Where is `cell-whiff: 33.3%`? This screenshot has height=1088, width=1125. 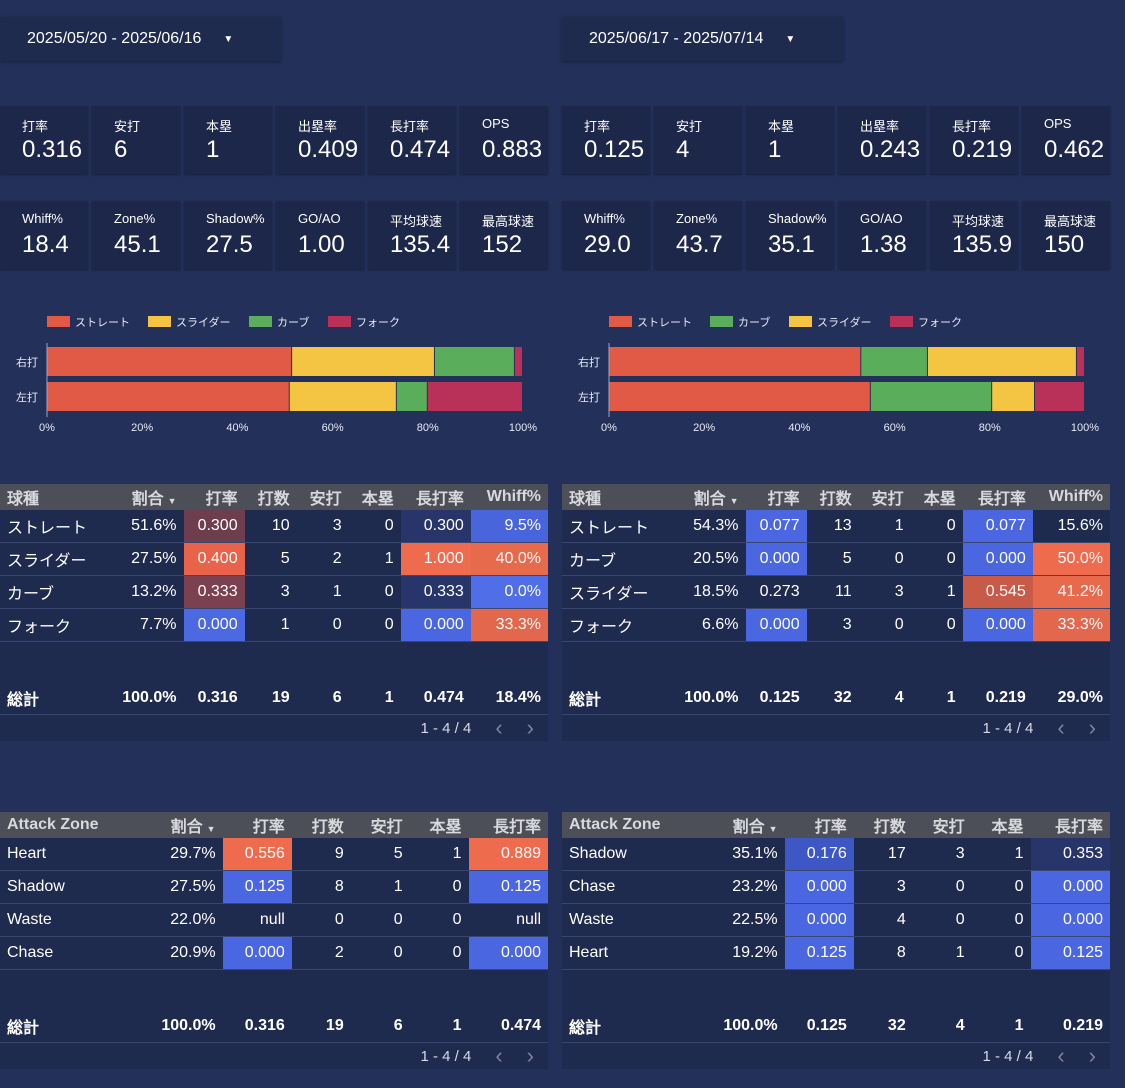
cell-whiff: 33.3% is located at coordinates (1071, 625).